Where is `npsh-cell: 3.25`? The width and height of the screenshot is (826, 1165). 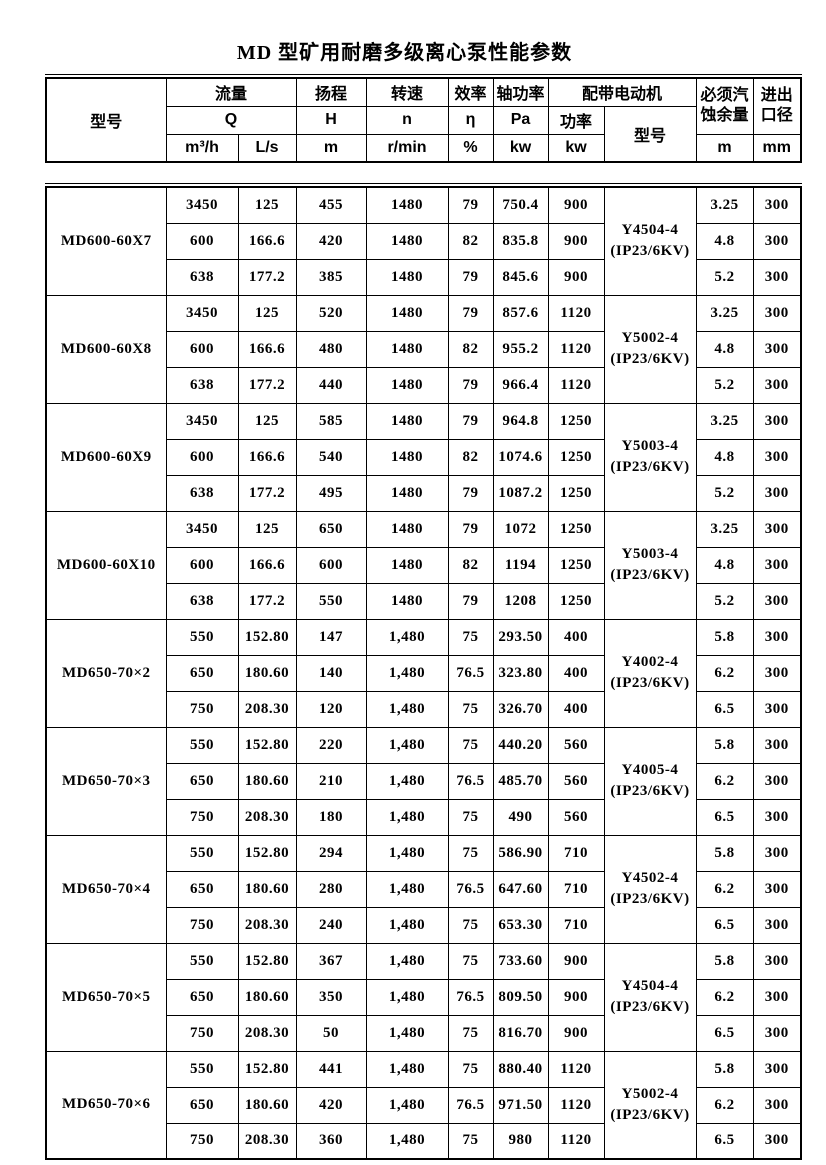
npsh-cell: 3.25 is located at coordinates (724, 313).